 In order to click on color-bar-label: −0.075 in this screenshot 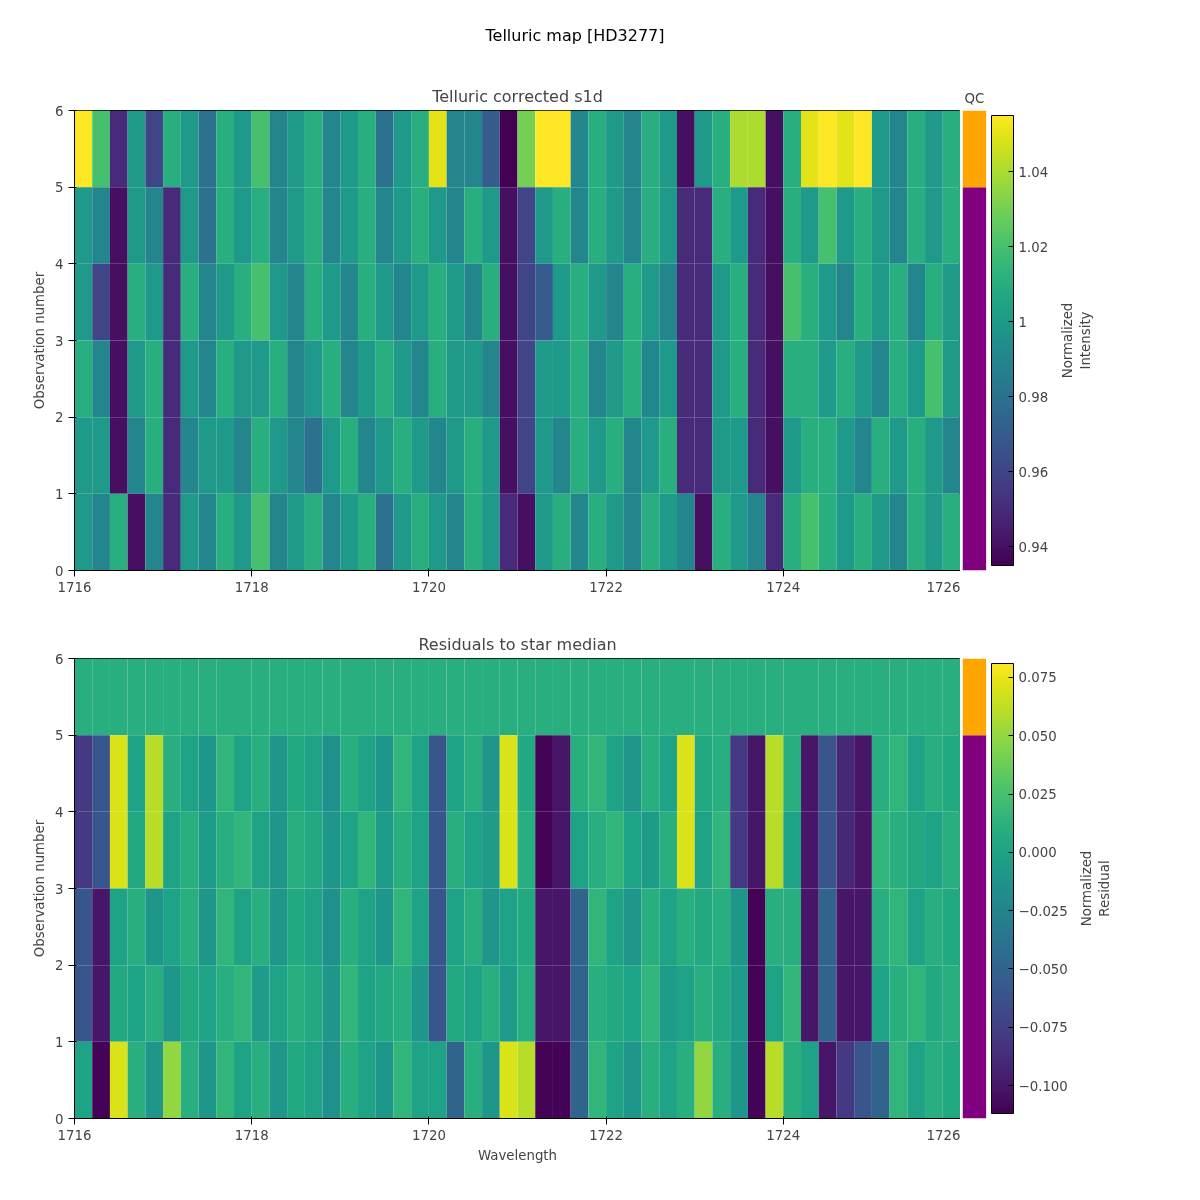, I will do `click(1043, 1028)`.